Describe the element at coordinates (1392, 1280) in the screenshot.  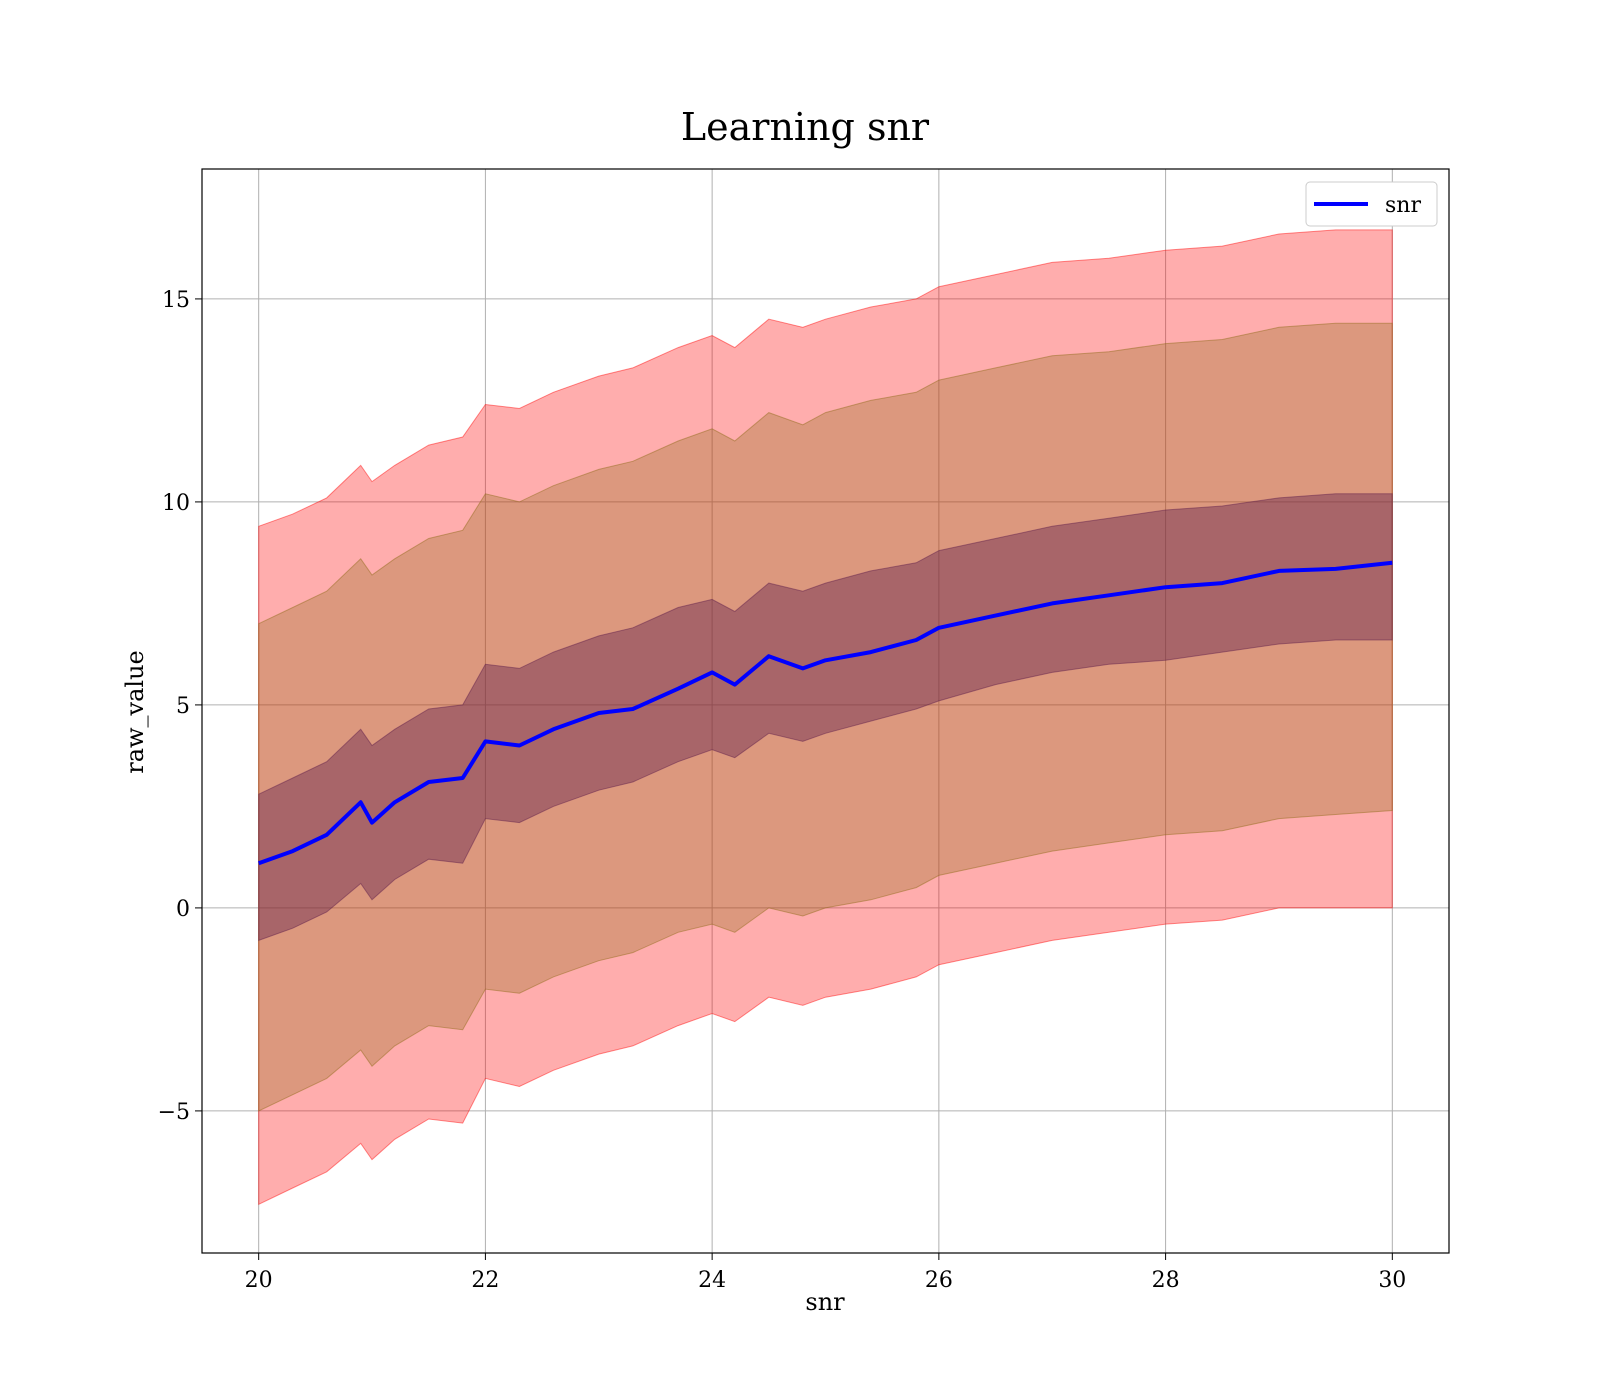
I see `x-tick-label: 30` at that location.